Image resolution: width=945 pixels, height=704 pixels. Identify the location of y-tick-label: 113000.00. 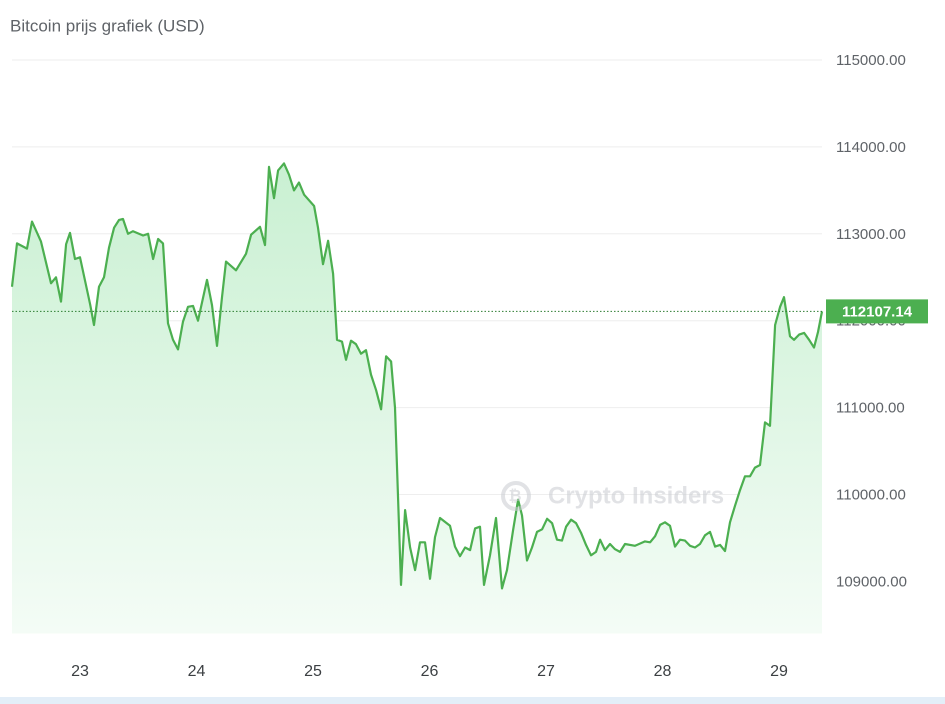
(871, 234).